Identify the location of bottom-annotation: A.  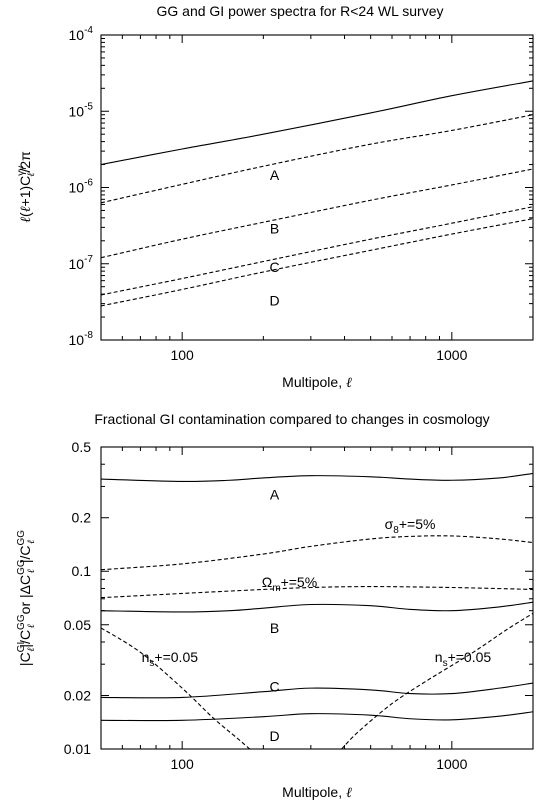
(275, 495).